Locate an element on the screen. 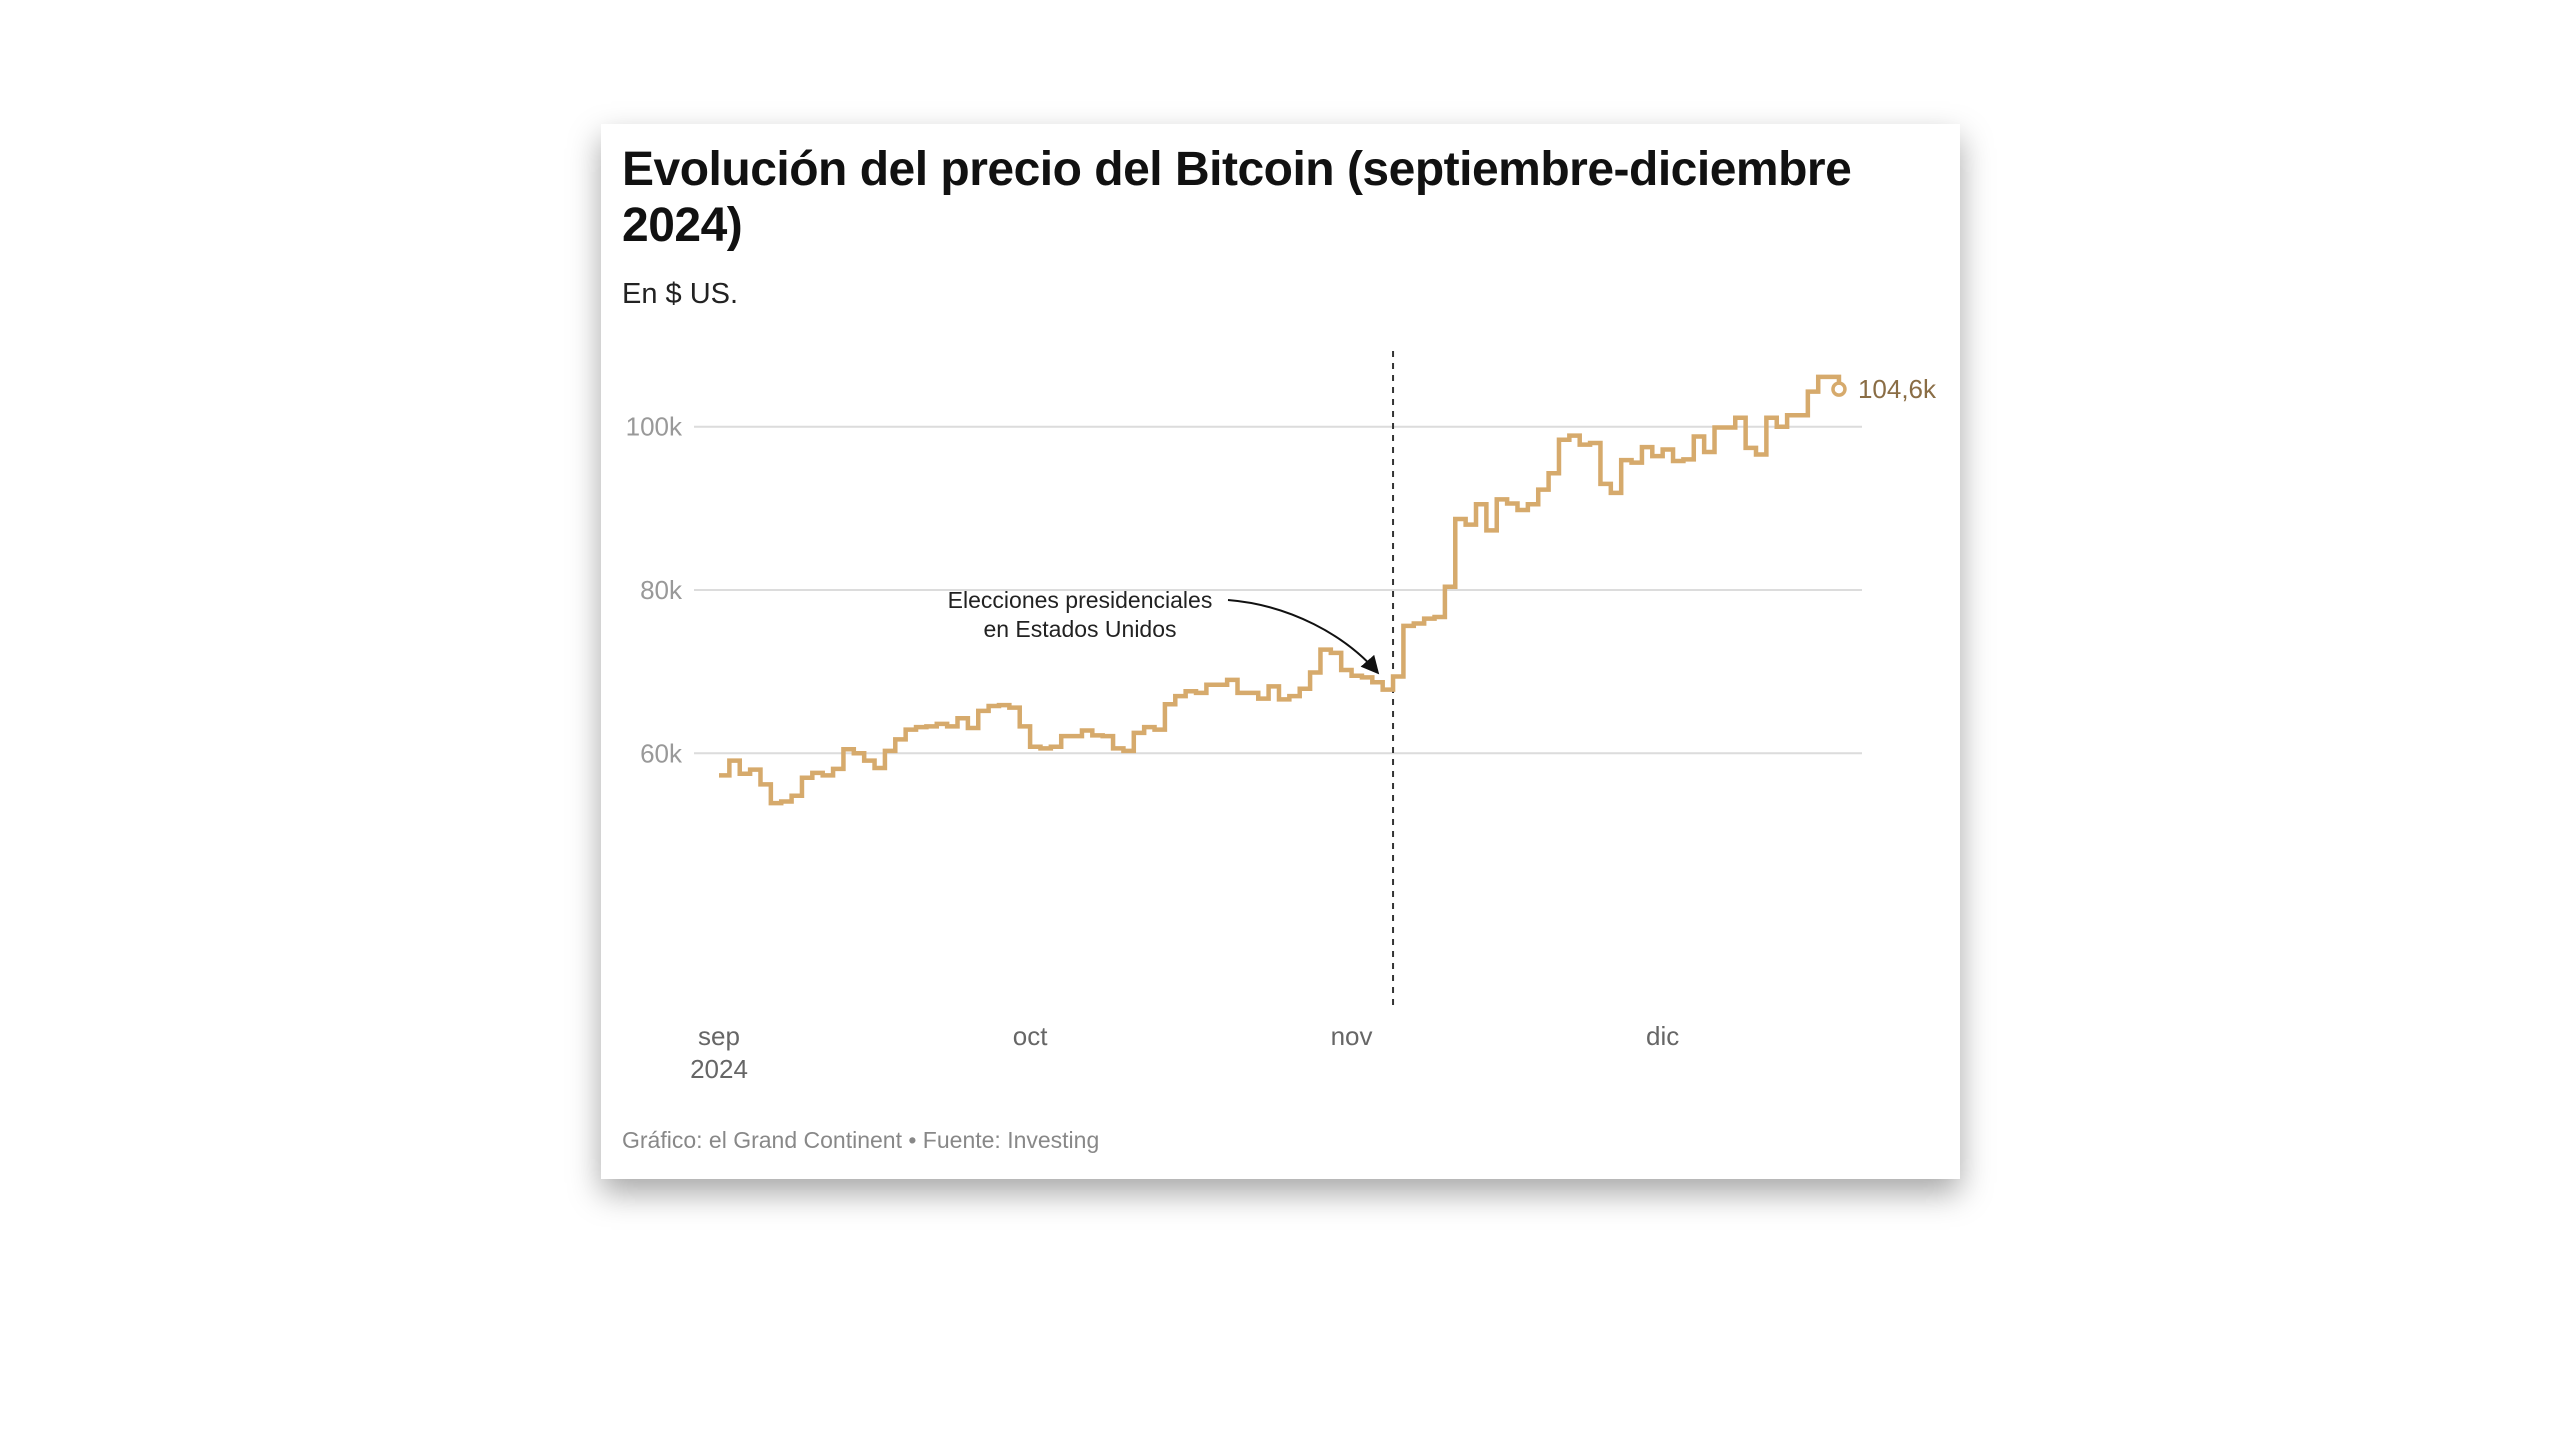 The image size is (2560, 1440). y-tick-label: 100k is located at coordinates (654, 427).